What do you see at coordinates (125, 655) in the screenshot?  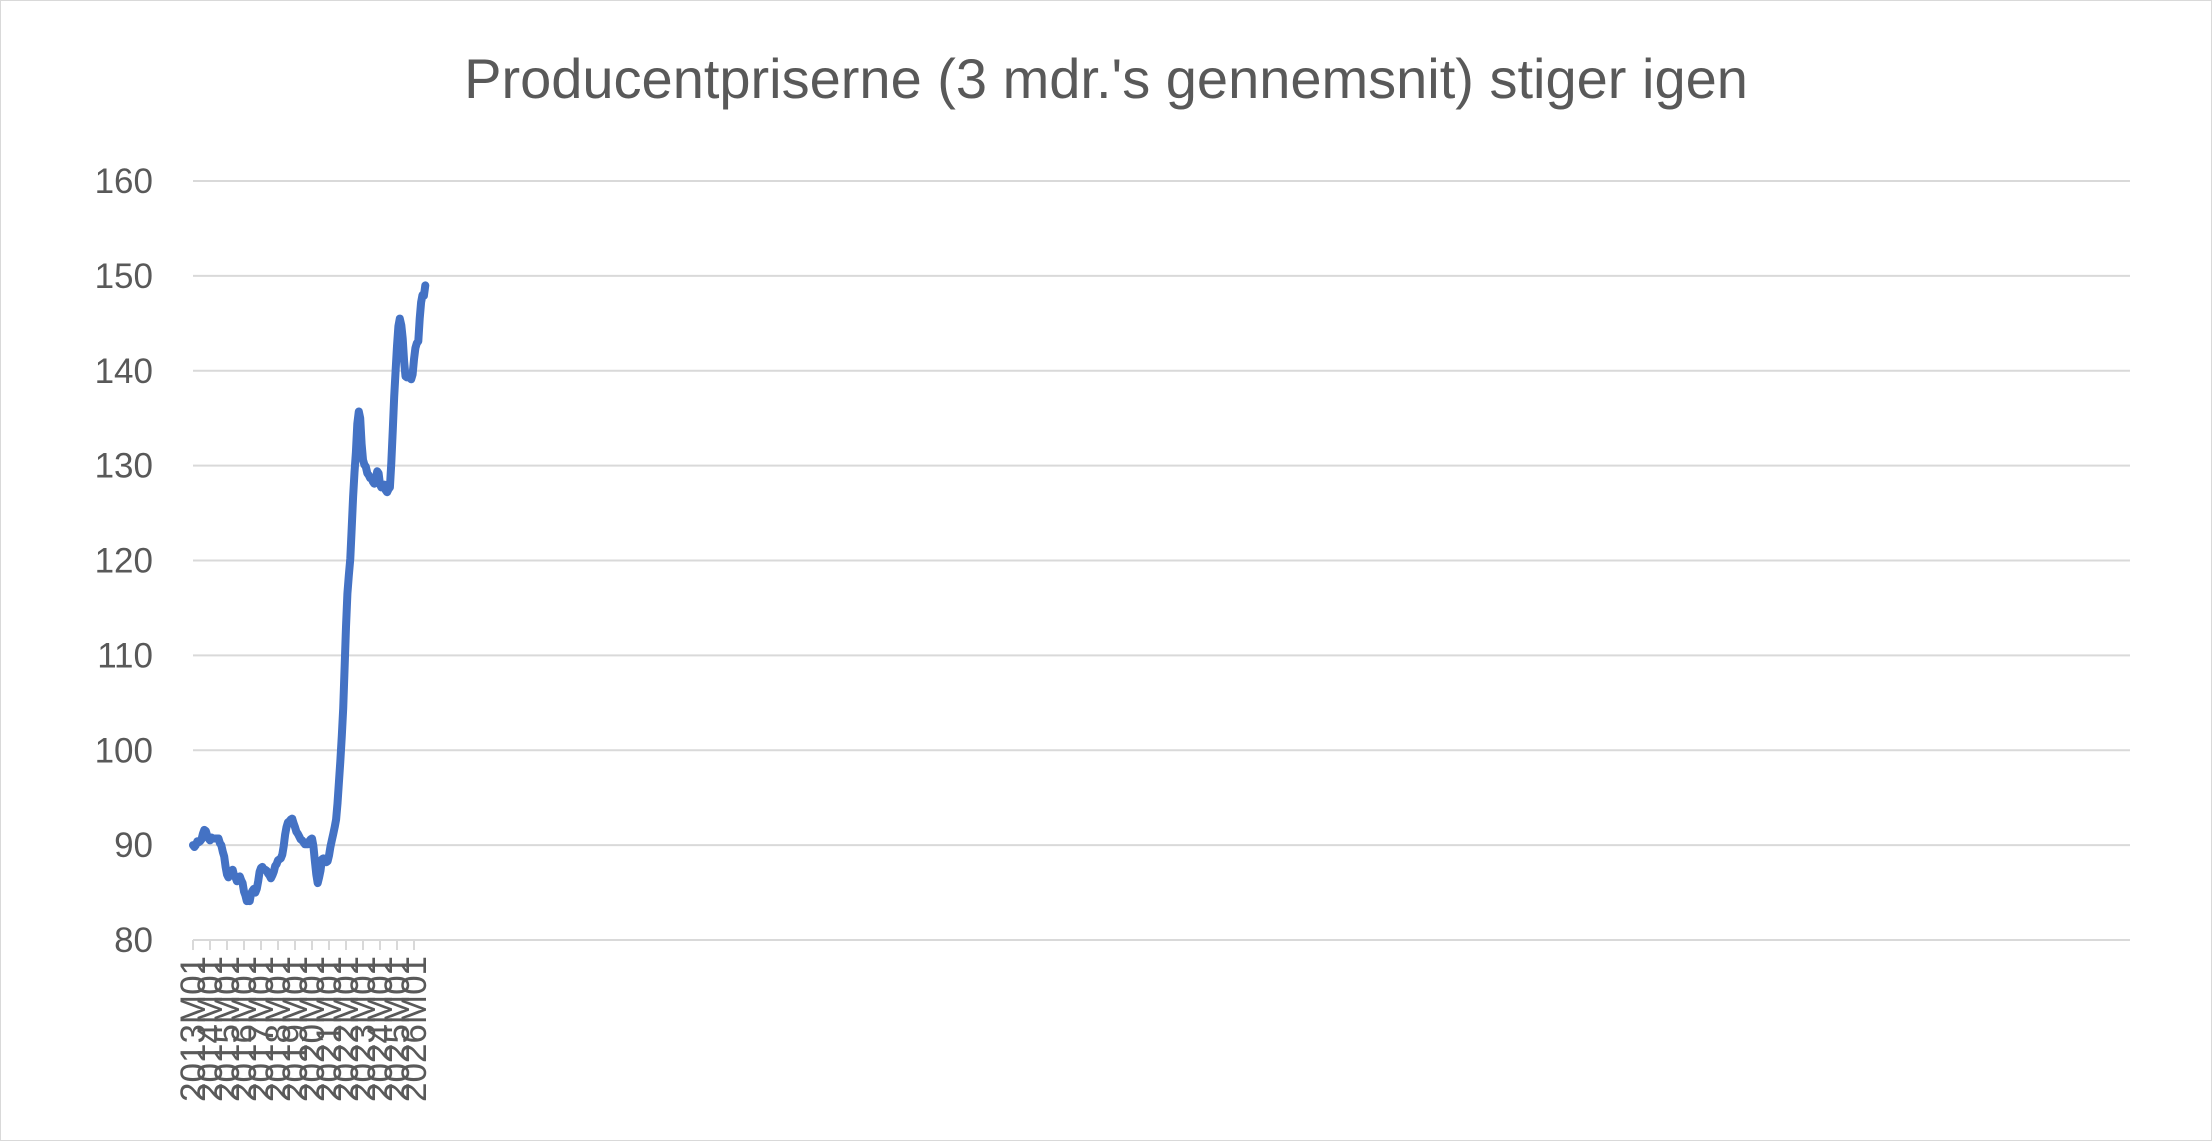 I see `y-tick-label: 110` at bounding box center [125, 655].